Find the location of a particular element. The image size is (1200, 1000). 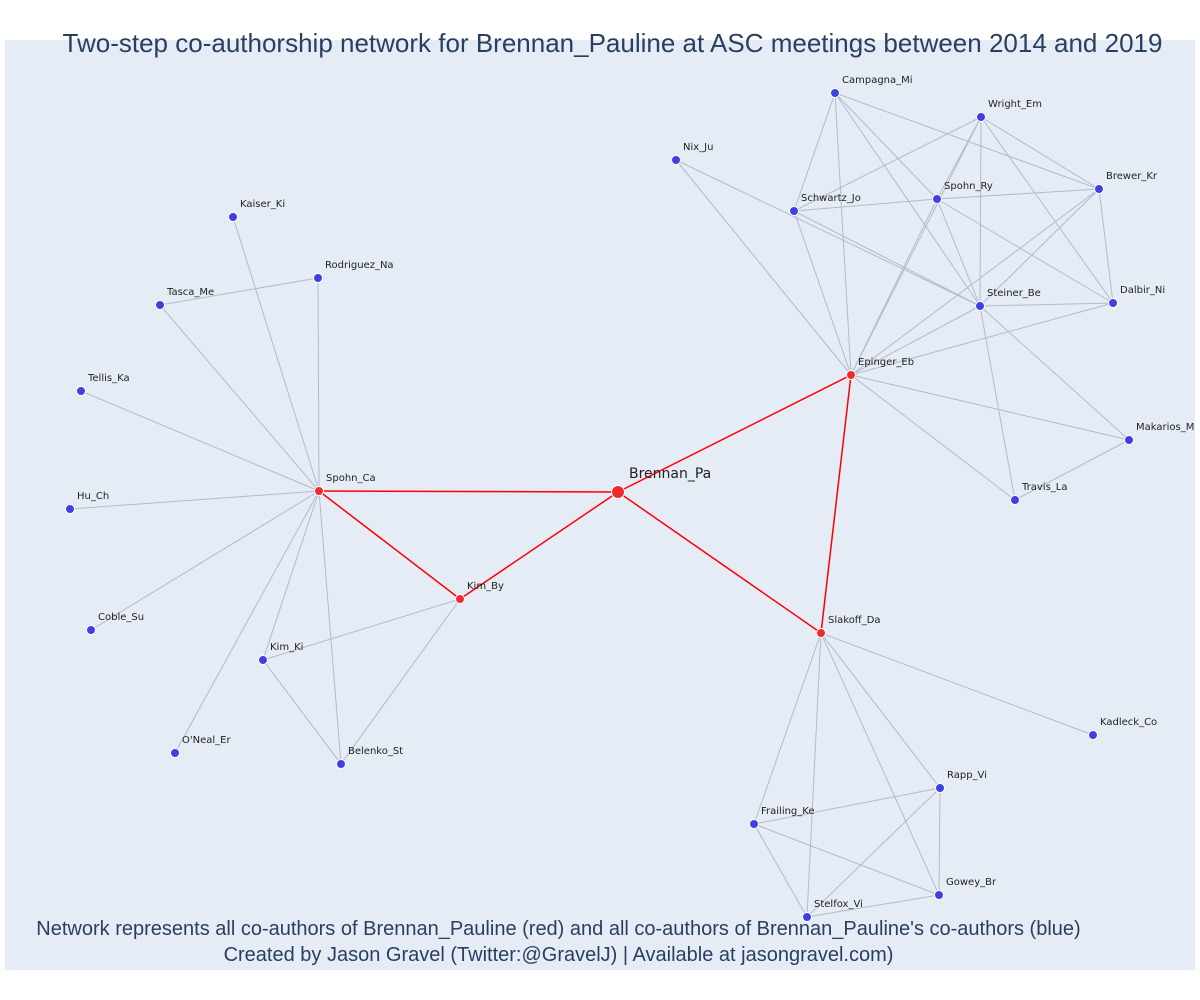

edge-epinger-eb-travis-la is located at coordinates (933, 437).